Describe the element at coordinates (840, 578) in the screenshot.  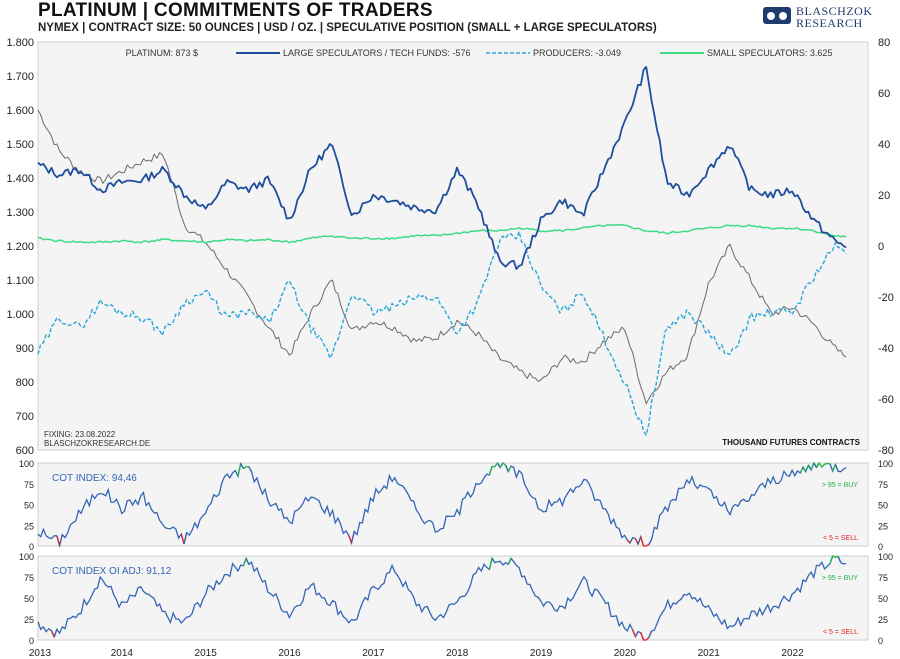
I see `cot-index-oi-adj-buy-label: > 95 = BUY` at that location.